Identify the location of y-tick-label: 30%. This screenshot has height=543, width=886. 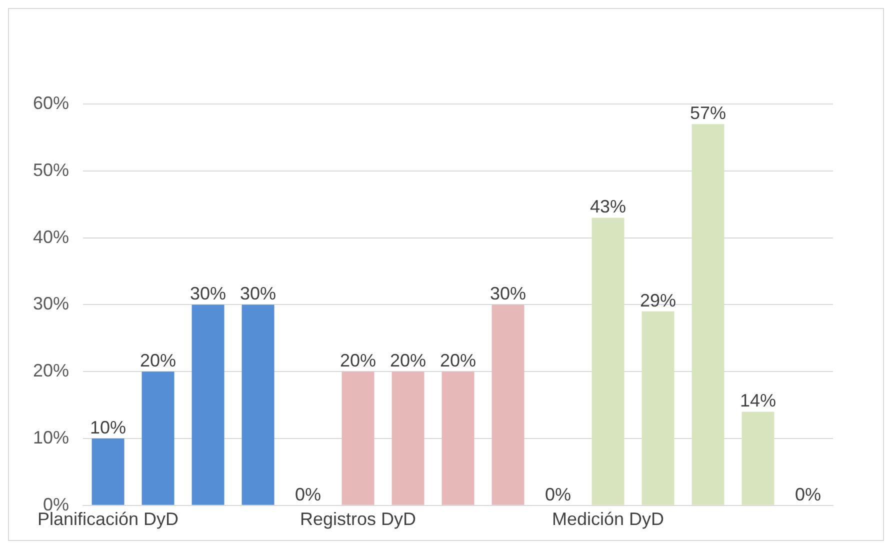
(51, 304).